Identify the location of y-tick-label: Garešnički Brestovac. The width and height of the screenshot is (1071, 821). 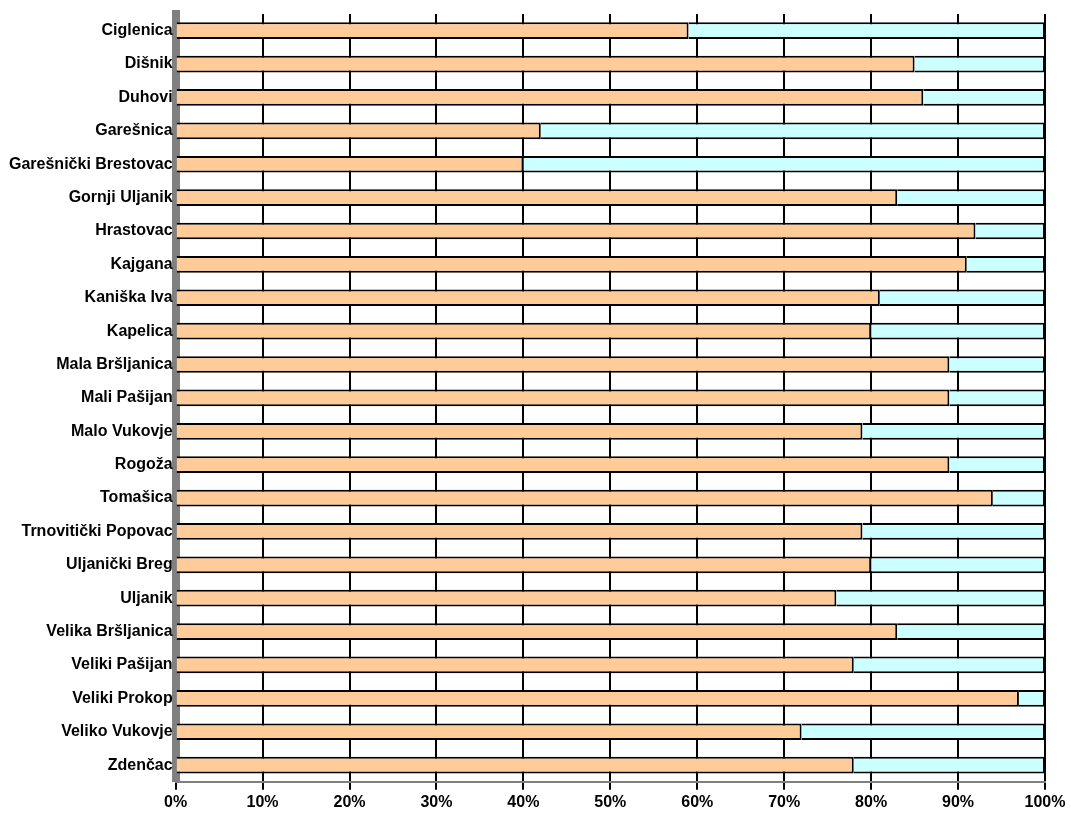
(90, 163).